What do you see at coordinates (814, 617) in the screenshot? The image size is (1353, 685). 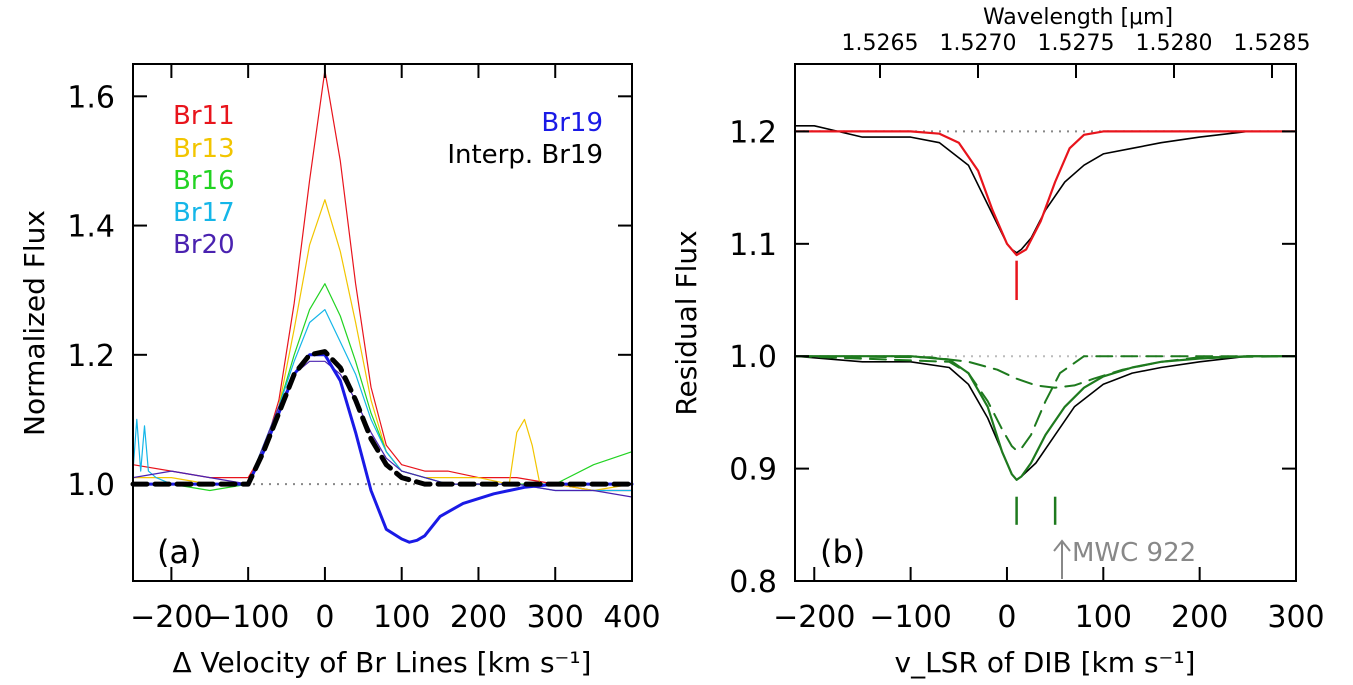 I see `b-xtick-label: −200` at bounding box center [814, 617].